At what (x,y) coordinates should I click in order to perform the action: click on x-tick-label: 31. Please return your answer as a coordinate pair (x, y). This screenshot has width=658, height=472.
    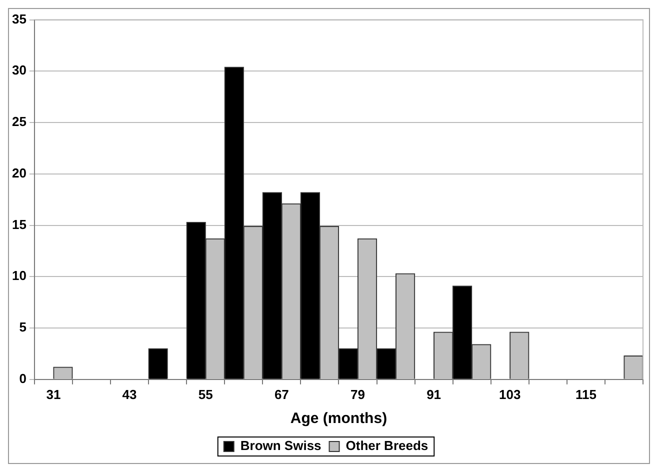
    Looking at the image, I should click on (53, 394).